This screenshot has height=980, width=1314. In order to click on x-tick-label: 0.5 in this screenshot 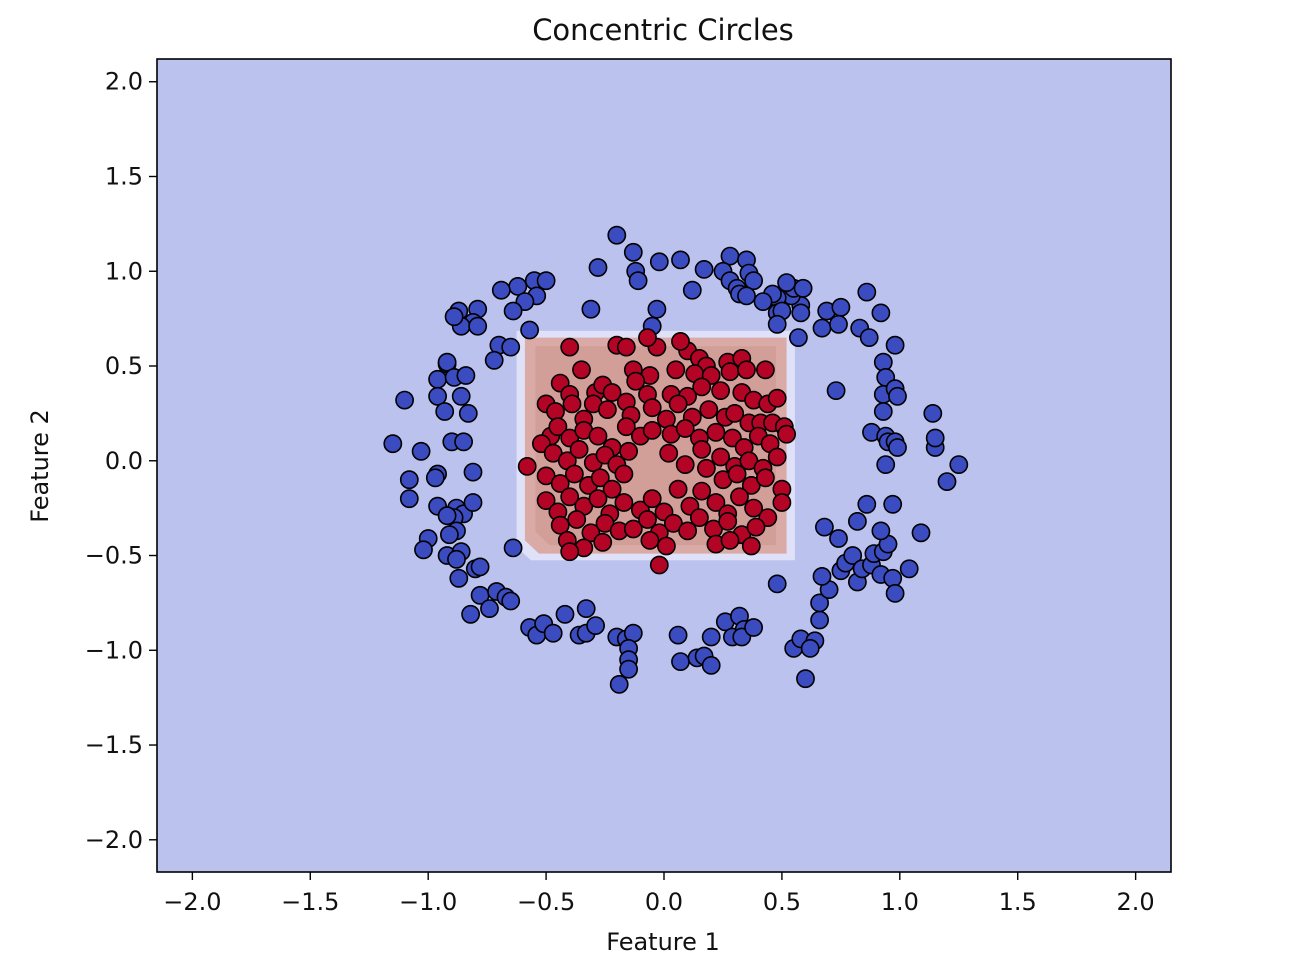, I will do `click(782, 902)`.